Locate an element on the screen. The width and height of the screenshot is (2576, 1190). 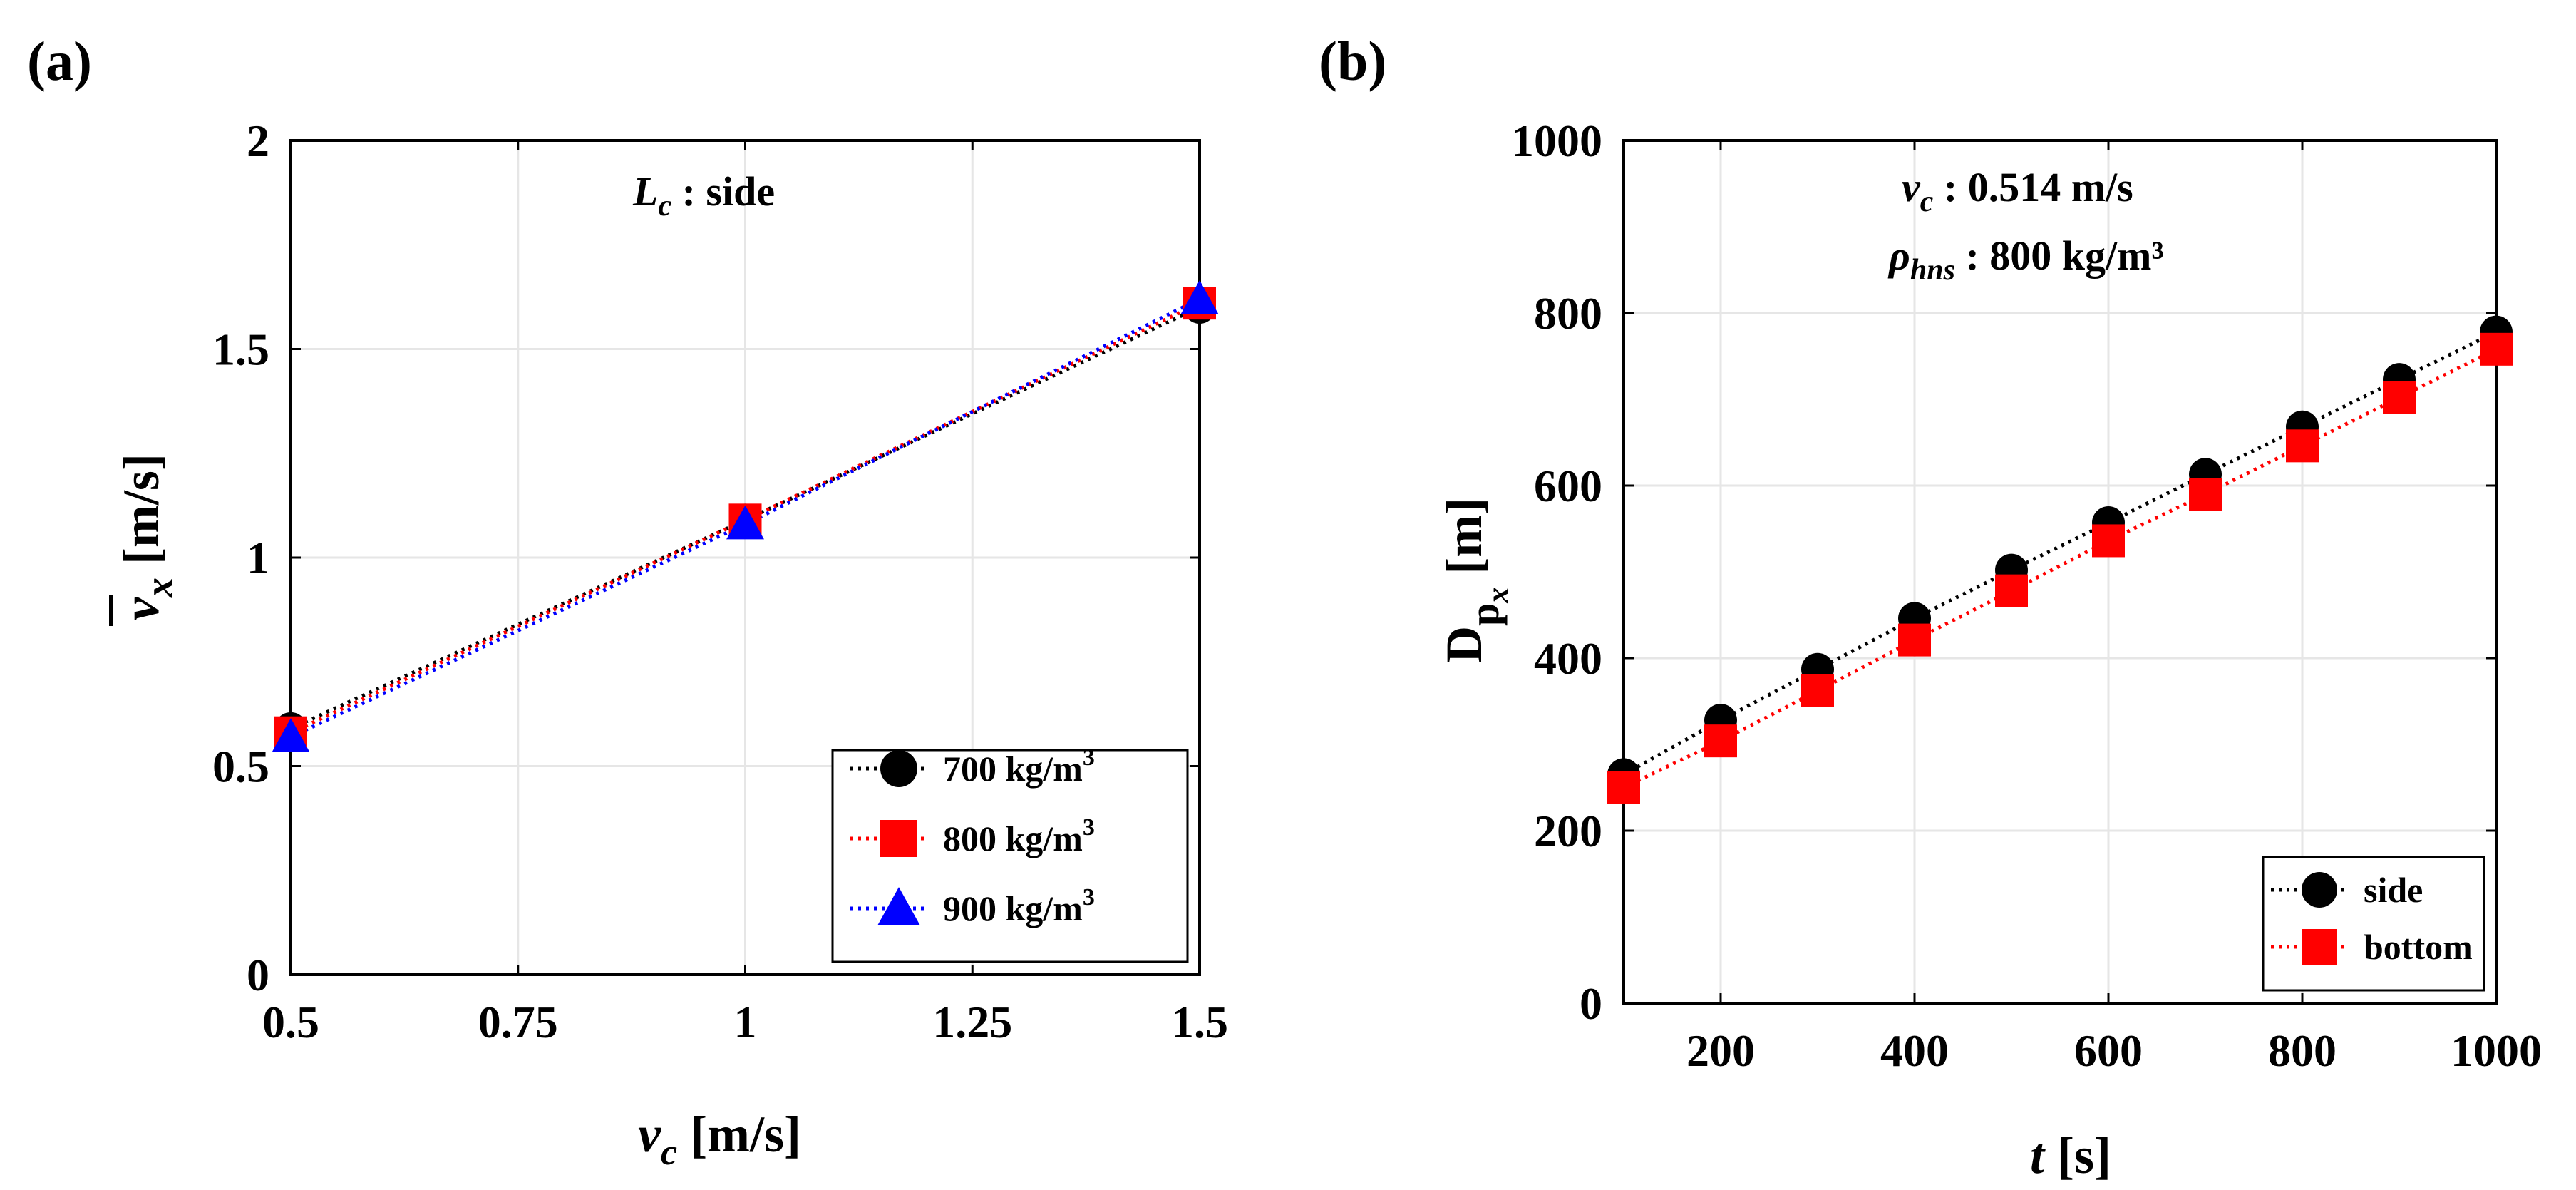
panel-a-annotation-symbol: L is located at coordinates (645, 191).